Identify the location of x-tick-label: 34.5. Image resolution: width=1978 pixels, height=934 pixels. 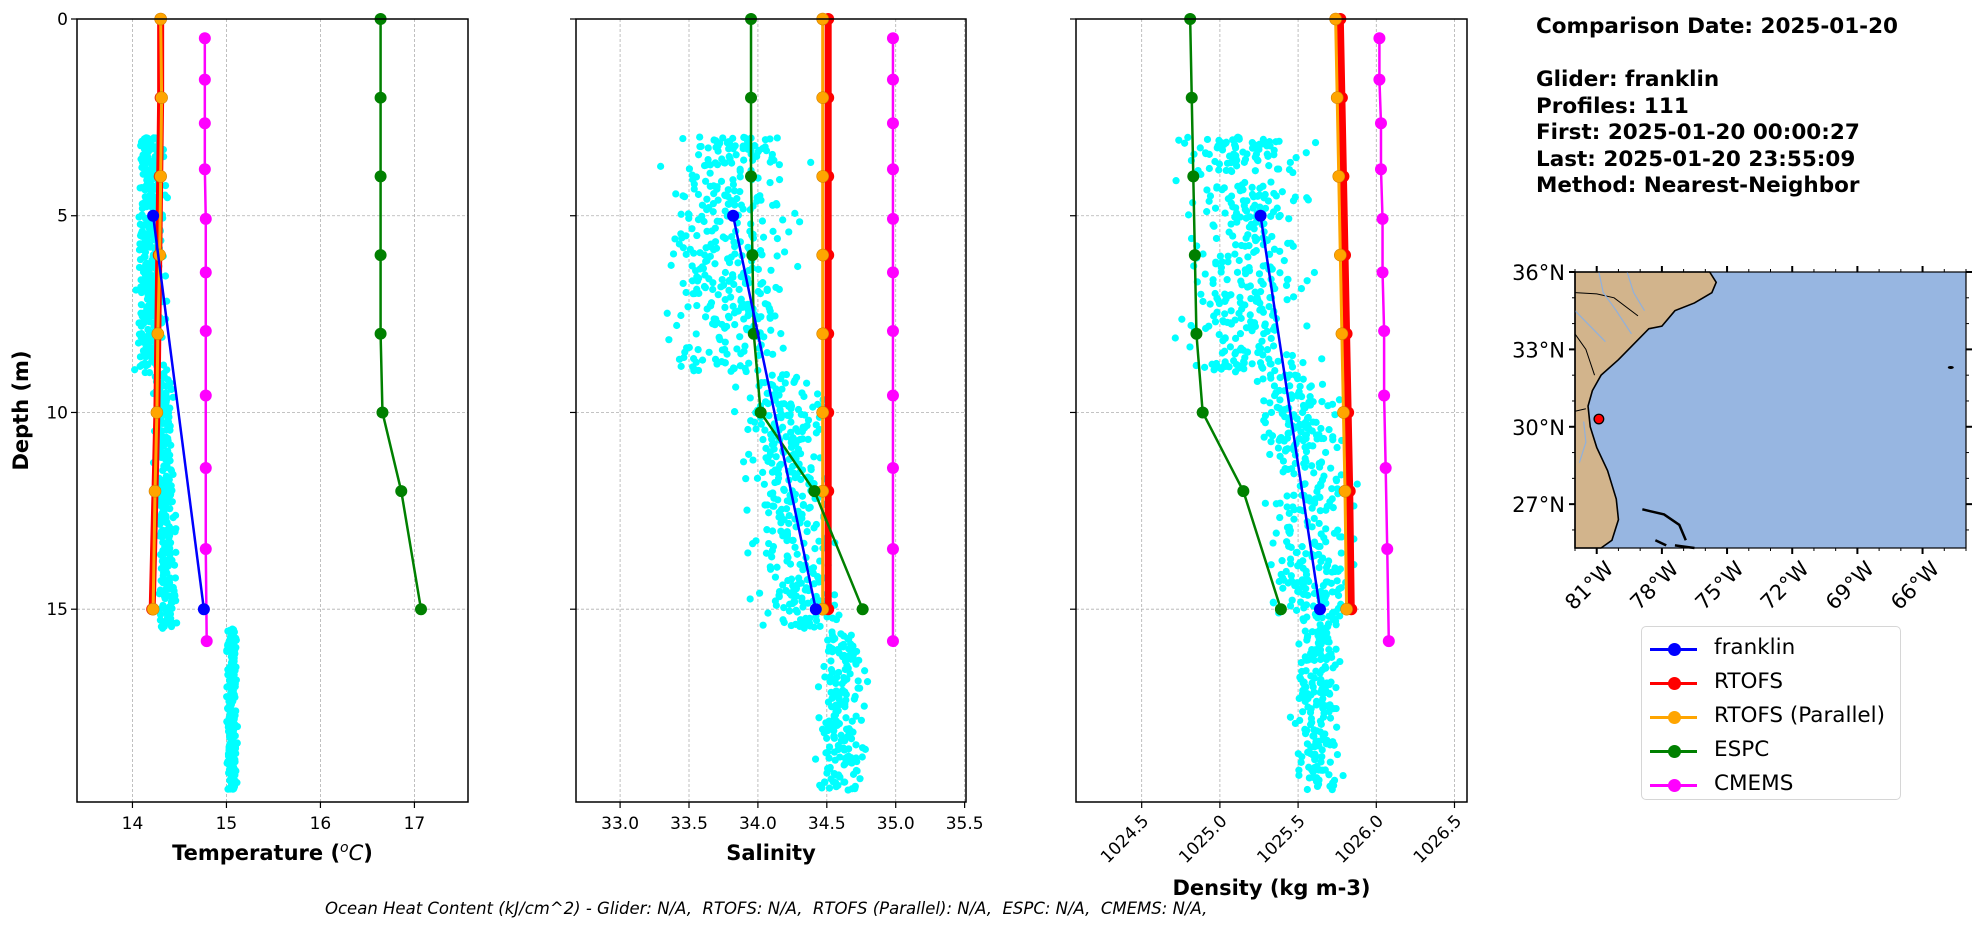
(827, 824).